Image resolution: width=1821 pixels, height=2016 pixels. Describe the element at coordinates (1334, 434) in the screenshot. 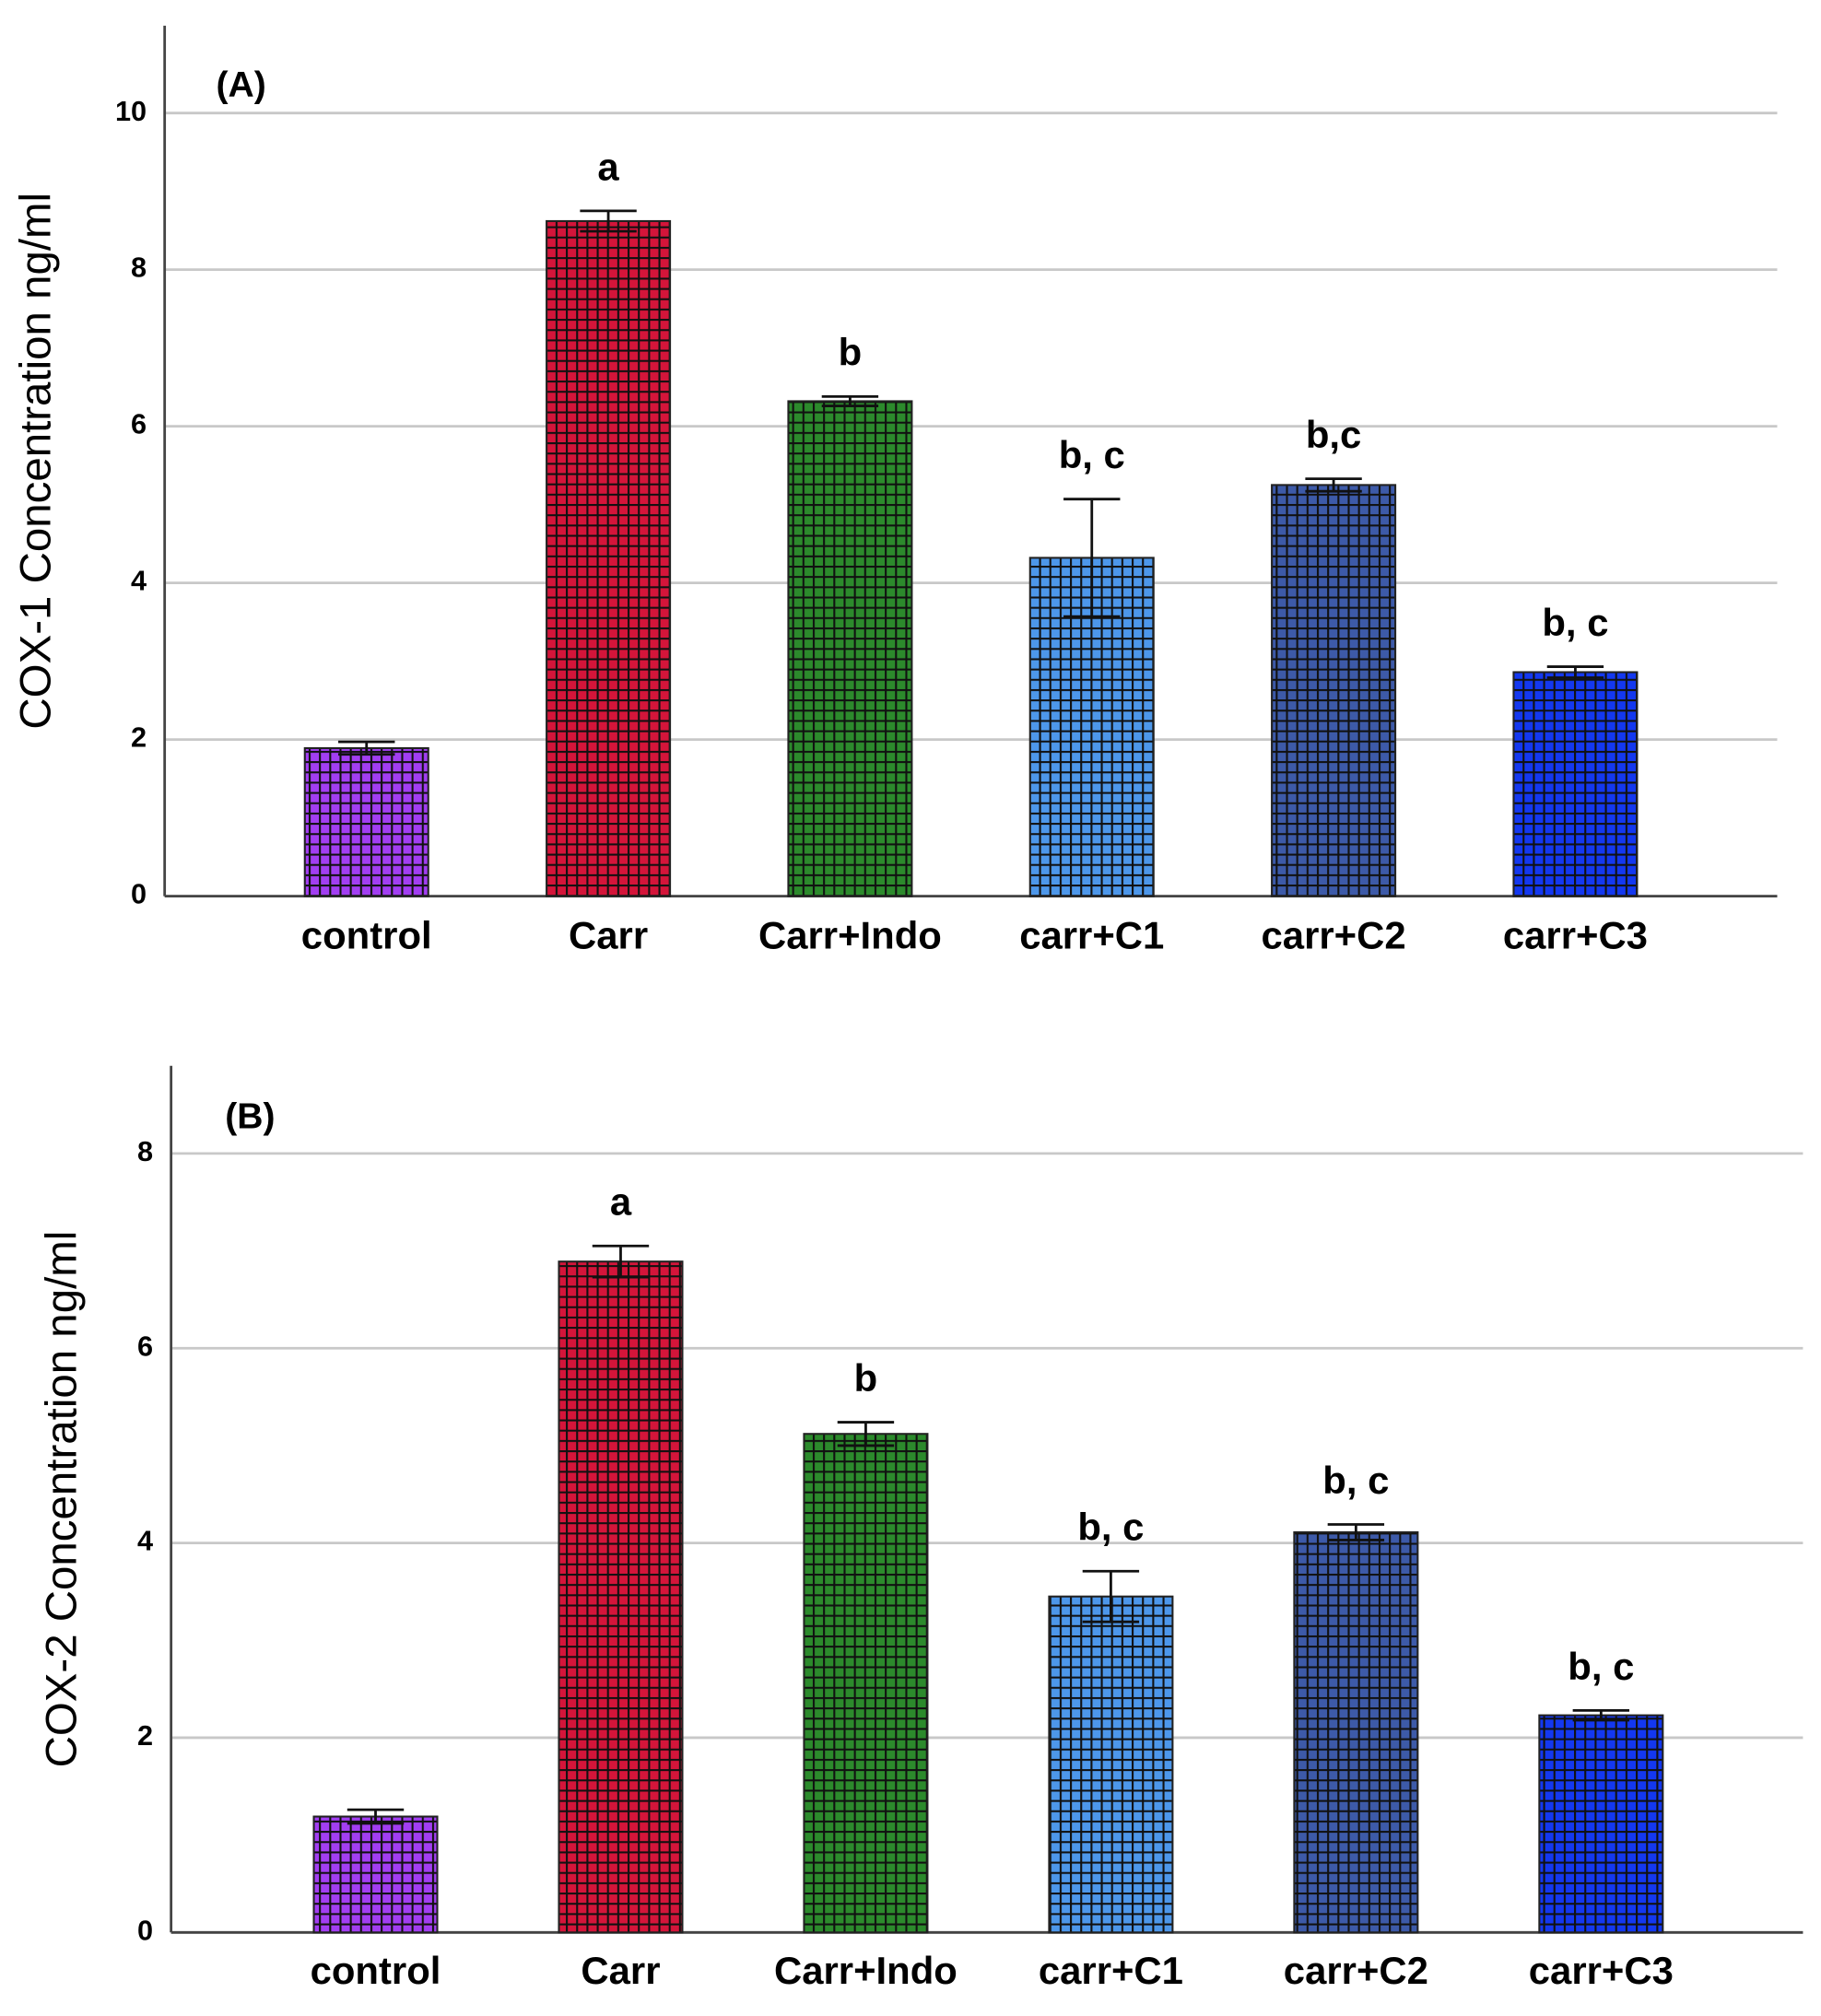

I see `annotation: b,c` at that location.